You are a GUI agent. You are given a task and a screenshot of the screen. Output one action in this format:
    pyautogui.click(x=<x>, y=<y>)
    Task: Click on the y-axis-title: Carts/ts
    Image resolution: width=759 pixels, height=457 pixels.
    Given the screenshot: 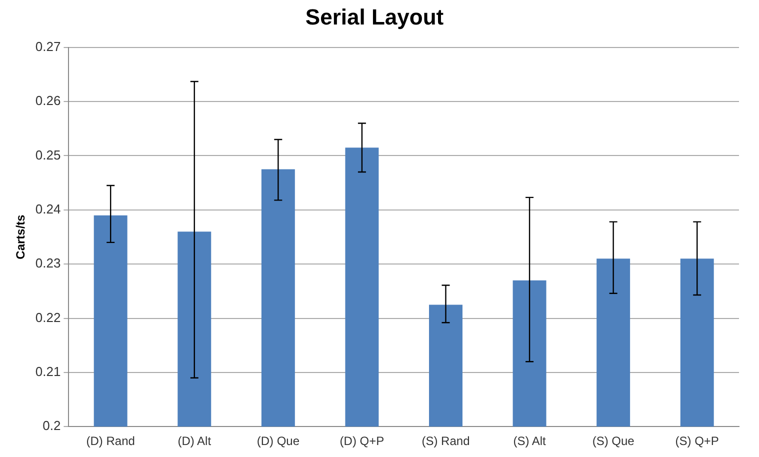 What is the action you would take?
    pyautogui.click(x=21, y=237)
    